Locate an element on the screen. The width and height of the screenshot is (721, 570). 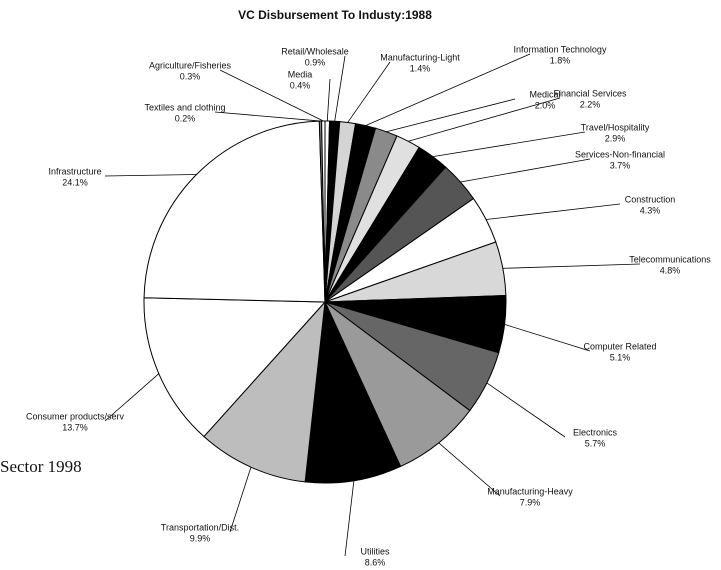
slice-label: Manufacturing-Heavy is located at coordinates (530, 491).